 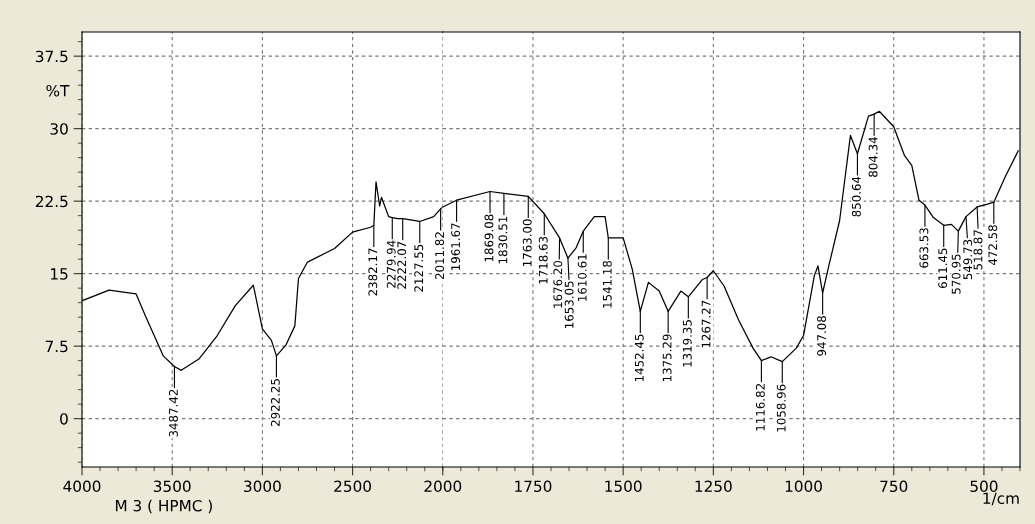 I want to click on x-tick-label: 3000, so click(x=262, y=486).